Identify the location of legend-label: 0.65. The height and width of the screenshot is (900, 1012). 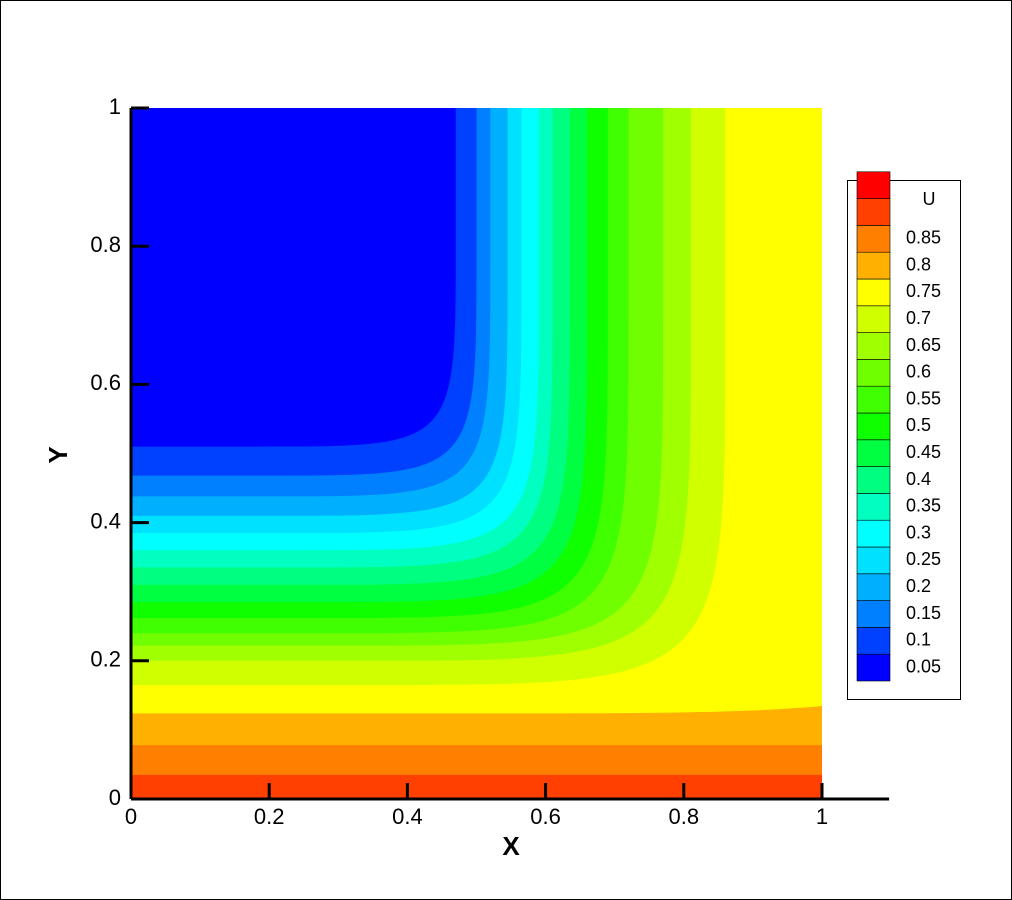
(923, 345).